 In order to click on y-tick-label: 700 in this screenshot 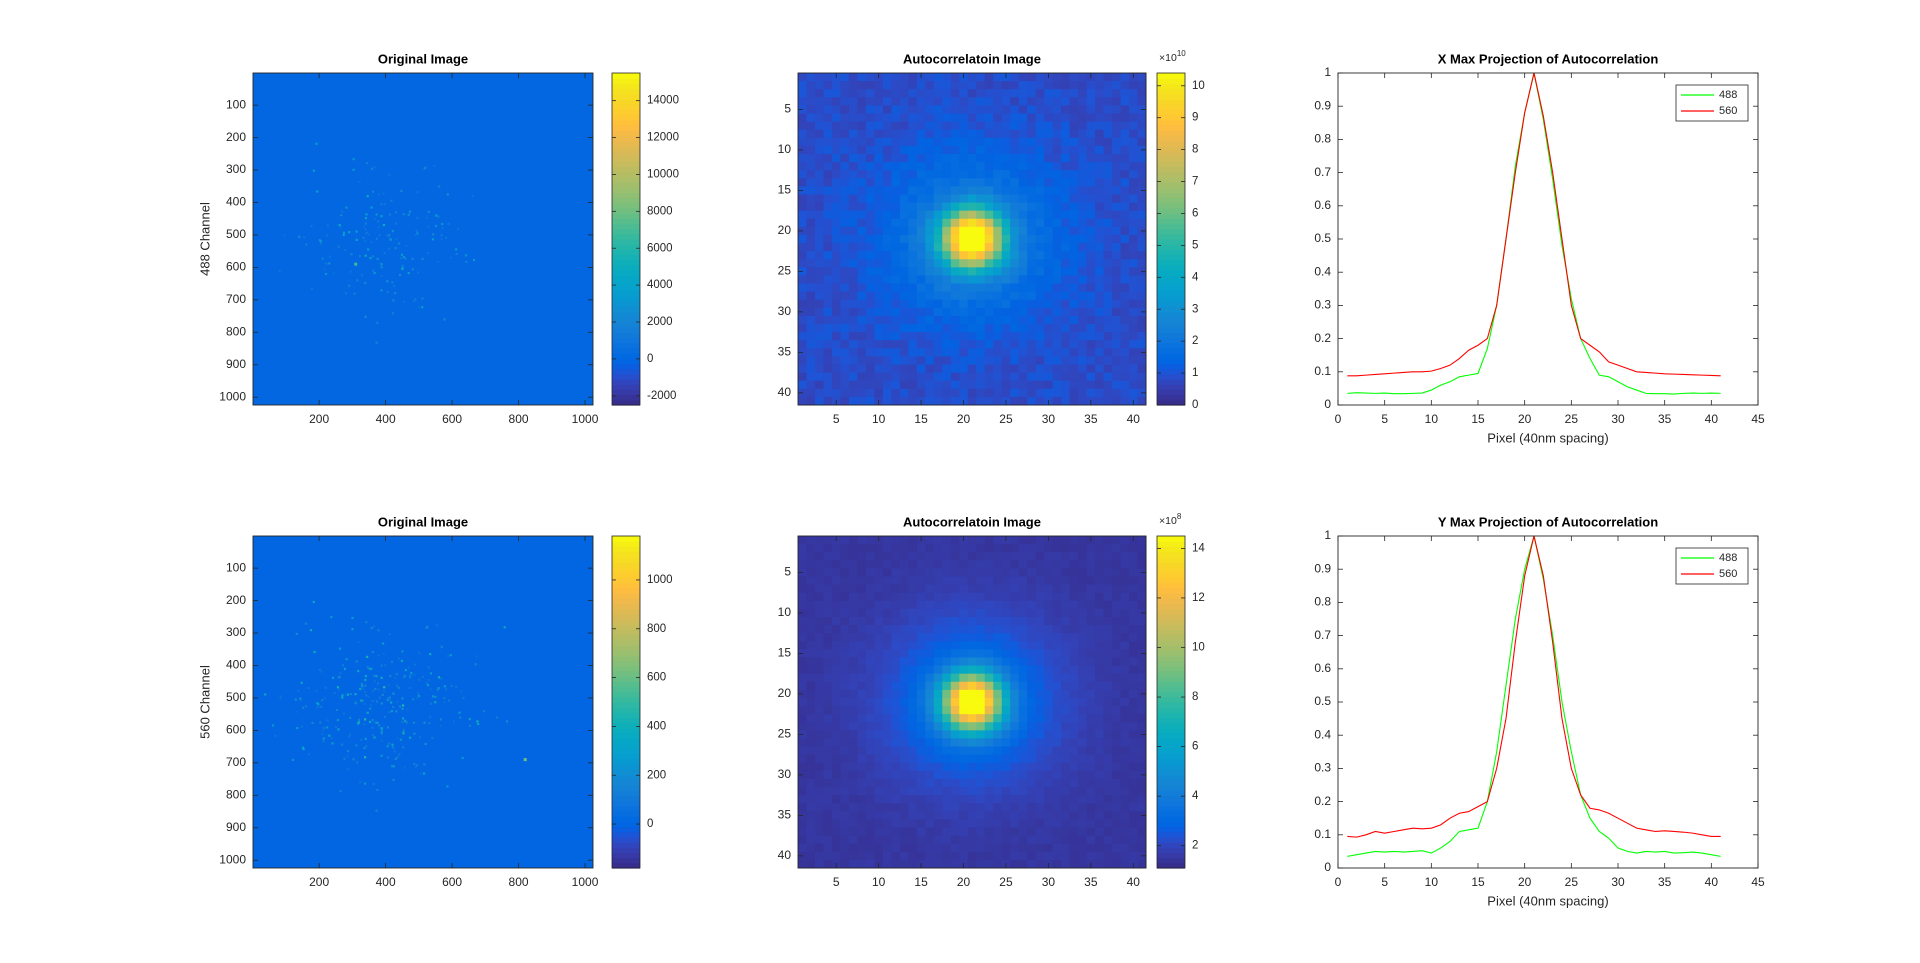, I will do `click(236, 762)`.